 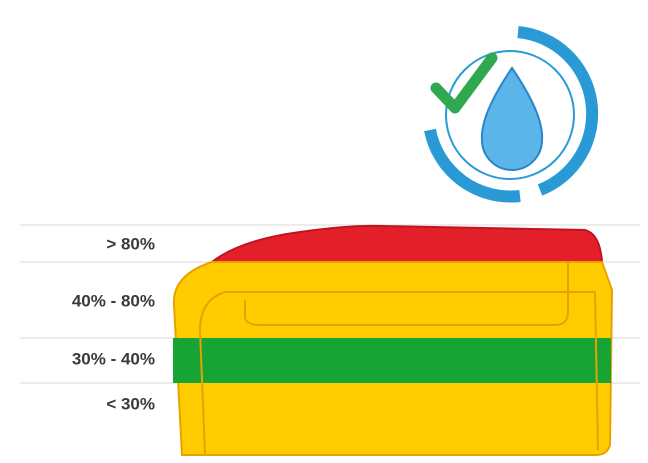 I want to click on level-label: > 80%, so click(x=130, y=243).